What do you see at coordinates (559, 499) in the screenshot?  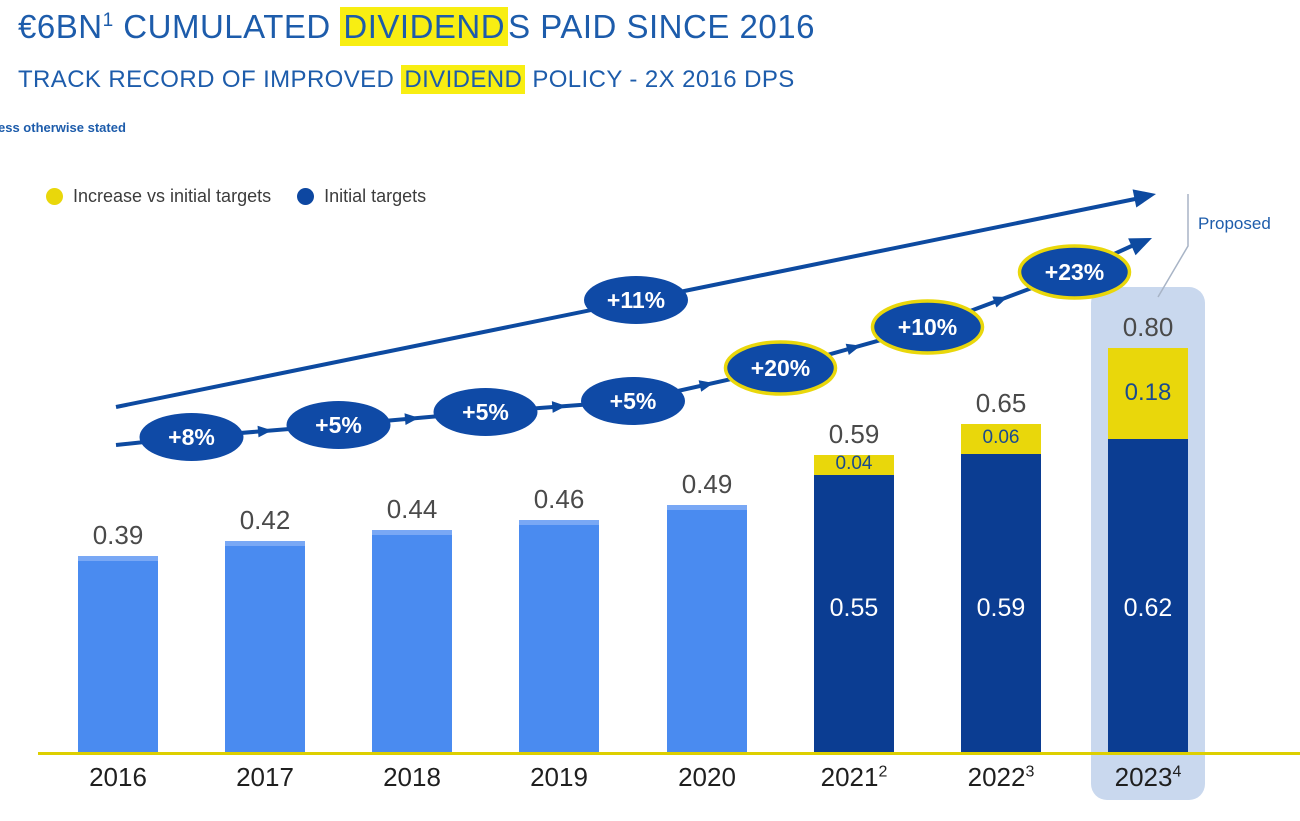 I see `bar-total-label: 0.46` at bounding box center [559, 499].